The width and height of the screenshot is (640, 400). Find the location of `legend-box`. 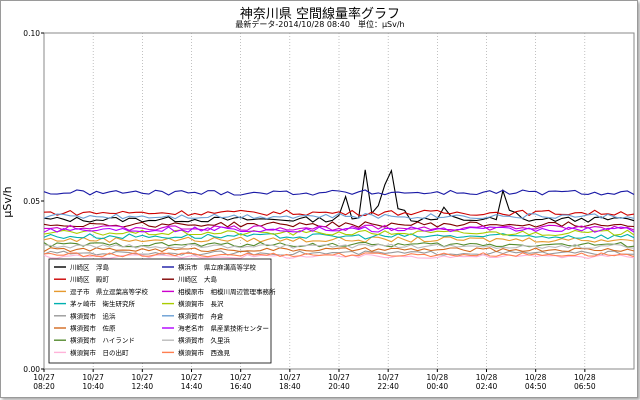

legend-box is located at coordinates (160, 311).